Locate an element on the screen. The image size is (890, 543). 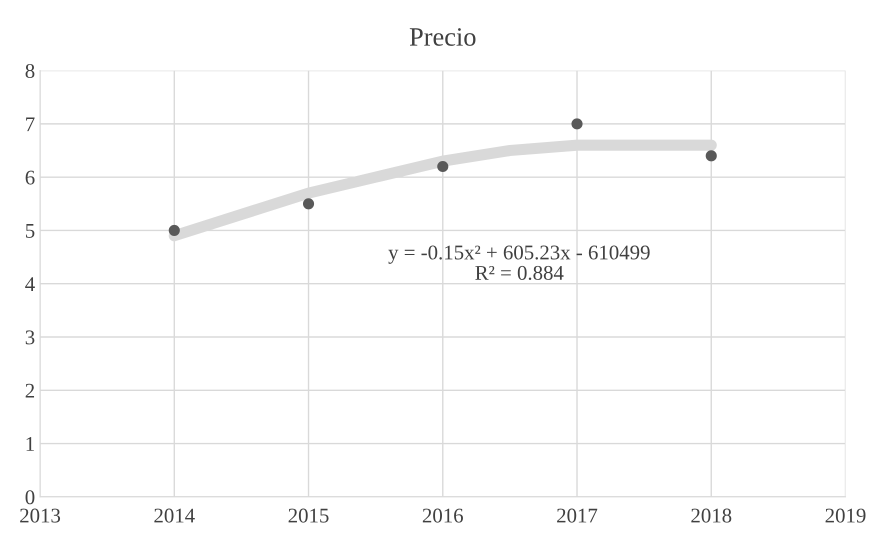
y-tick-label: 7 is located at coordinates (30, 124).